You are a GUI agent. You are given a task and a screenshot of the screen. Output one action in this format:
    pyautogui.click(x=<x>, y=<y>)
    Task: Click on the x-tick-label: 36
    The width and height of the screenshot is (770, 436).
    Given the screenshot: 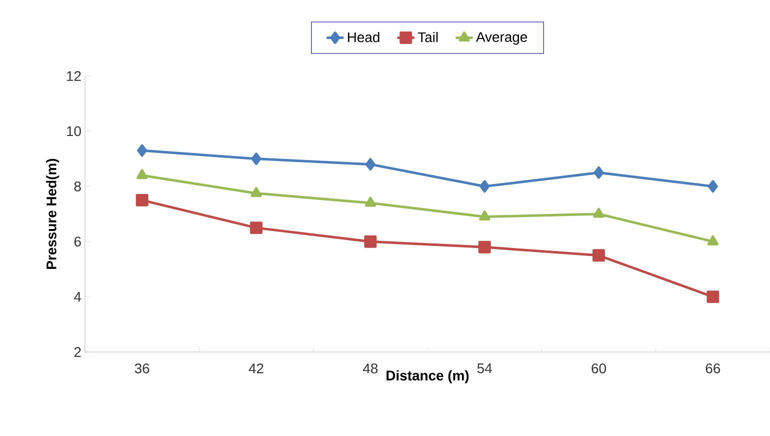 What is the action you would take?
    pyautogui.click(x=142, y=368)
    